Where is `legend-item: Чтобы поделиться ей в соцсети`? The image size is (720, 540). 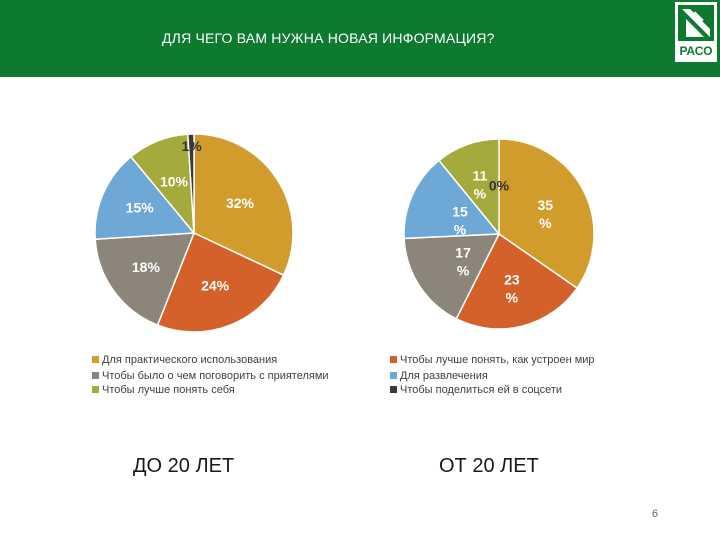 legend-item: Чтобы поделиться ей в соцсети is located at coordinates (476, 390).